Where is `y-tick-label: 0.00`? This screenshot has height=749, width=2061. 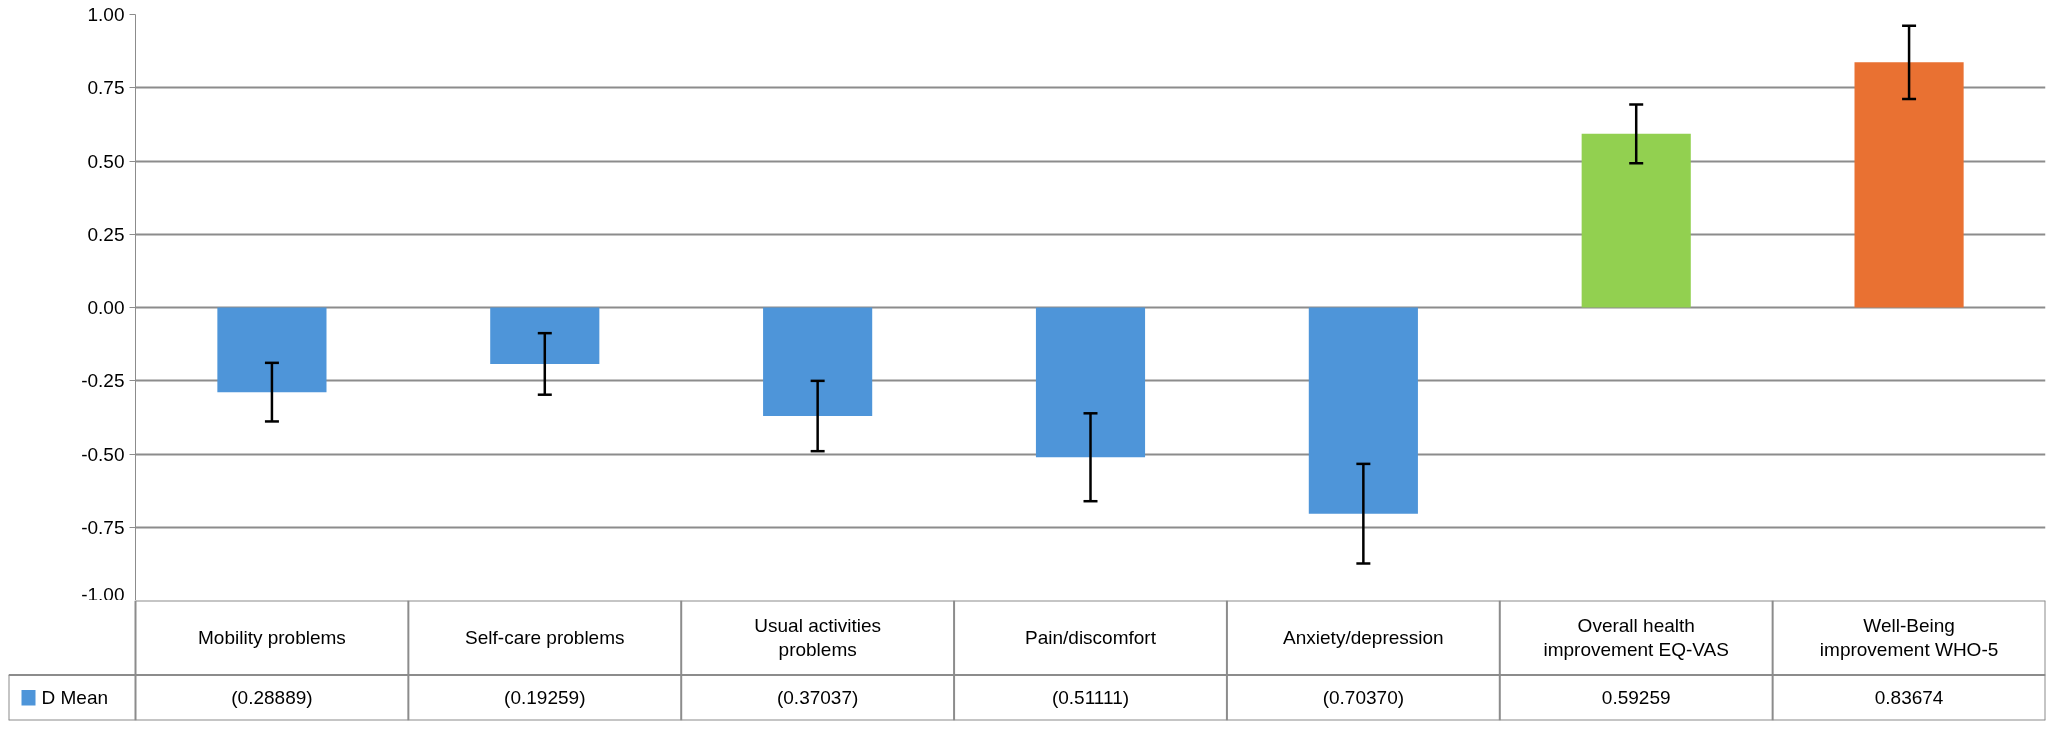
y-tick-label: 0.00 is located at coordinates (106, 307).